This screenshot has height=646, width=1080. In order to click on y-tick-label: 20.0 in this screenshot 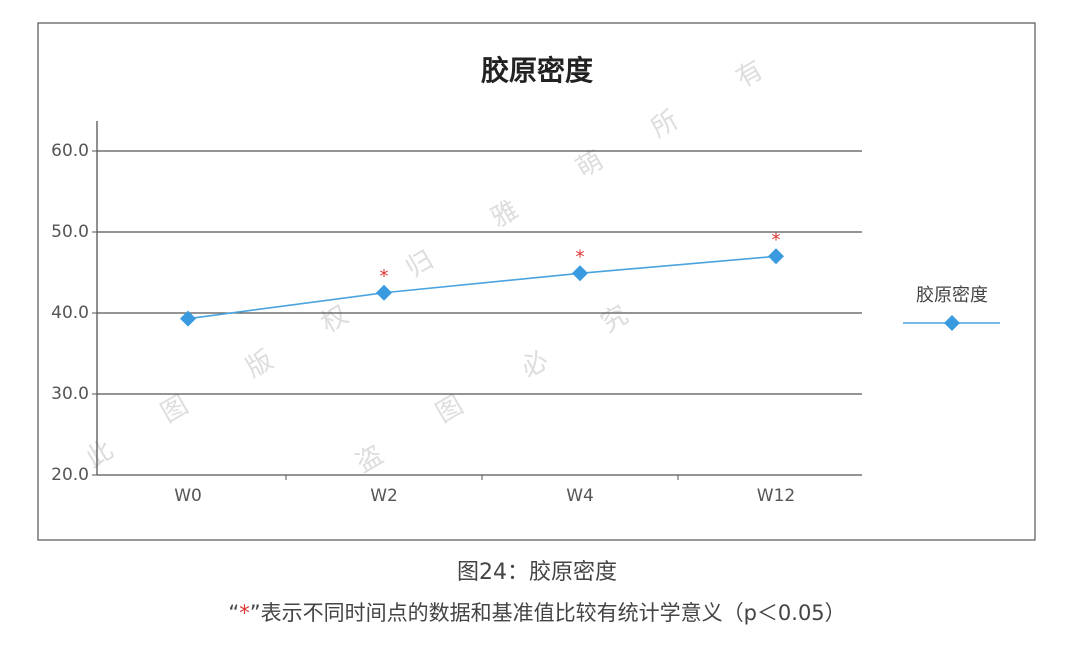, I will do `click(70, 475)`.